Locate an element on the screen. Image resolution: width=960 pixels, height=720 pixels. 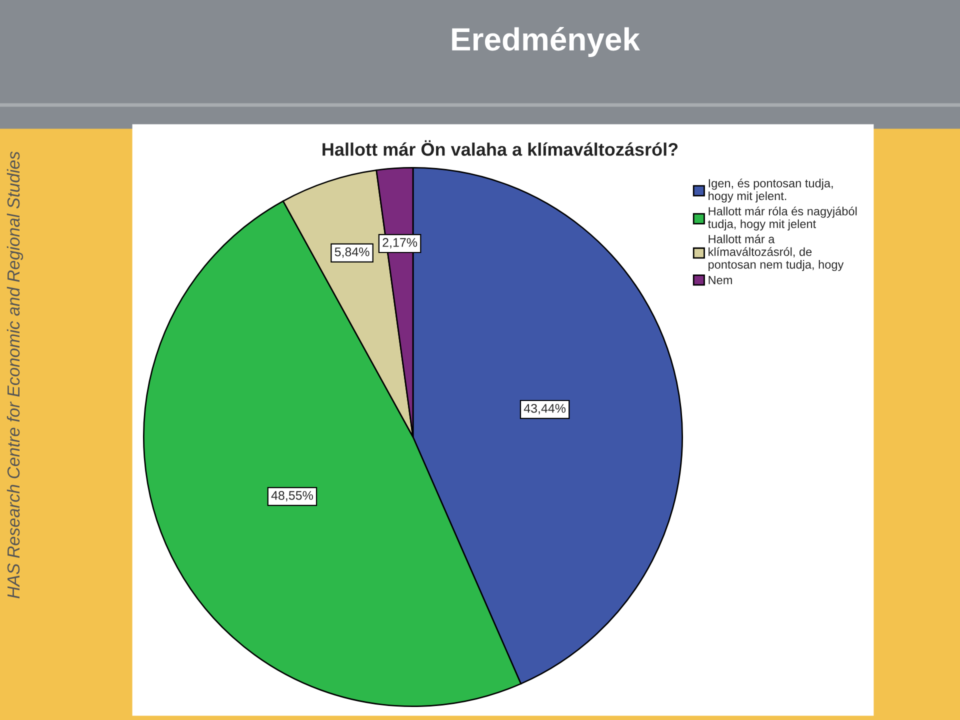
chart-title: Eredmények is located at coordinates (546, 42).